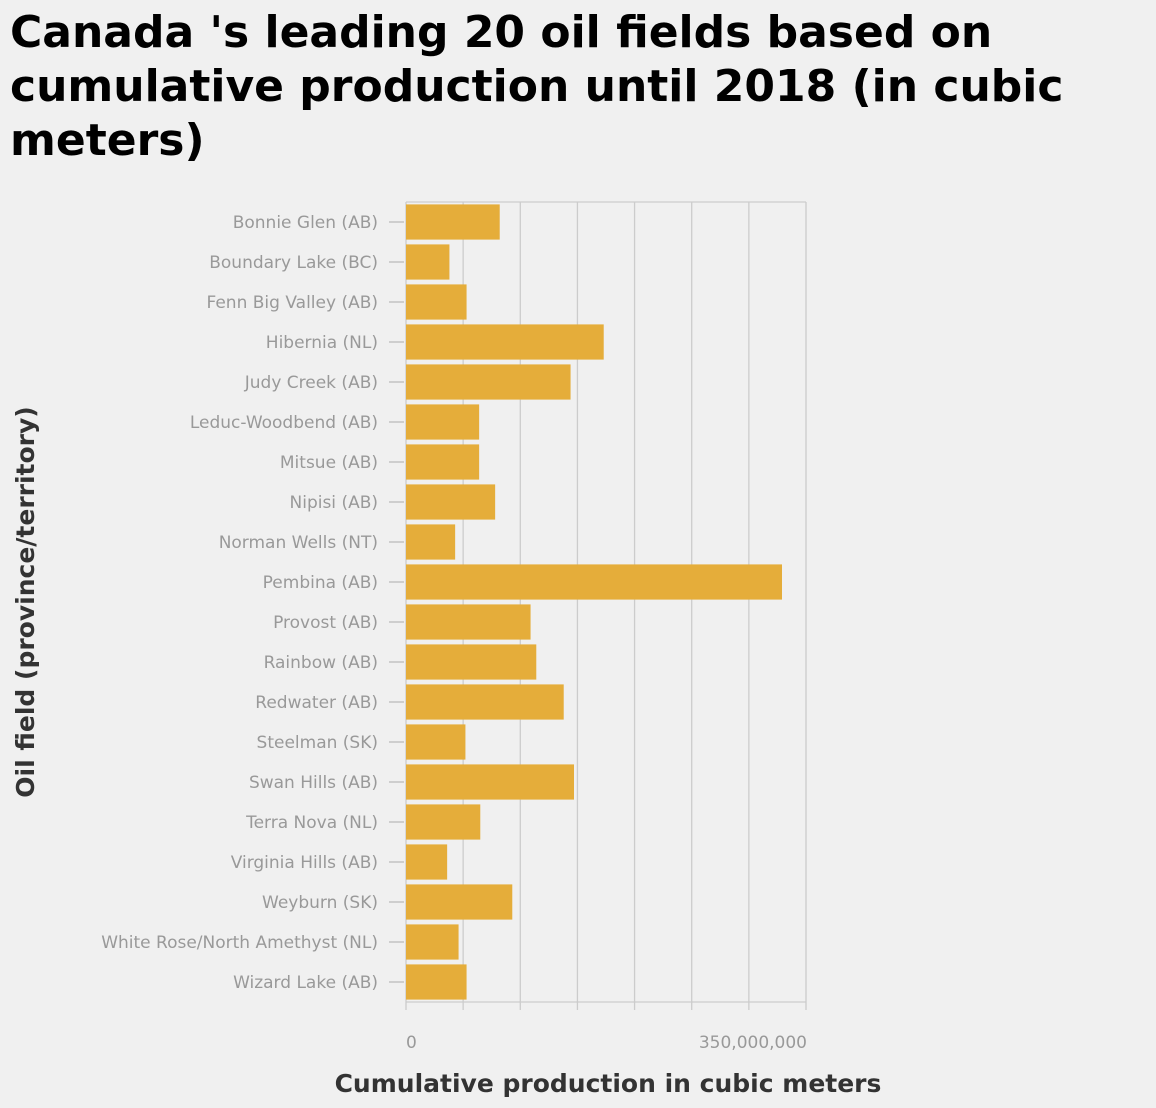  What do you see at coordinates (411, 1043) in the screenshot?
I see `x-tick-label: 0` at bounding box center [411, 1043].